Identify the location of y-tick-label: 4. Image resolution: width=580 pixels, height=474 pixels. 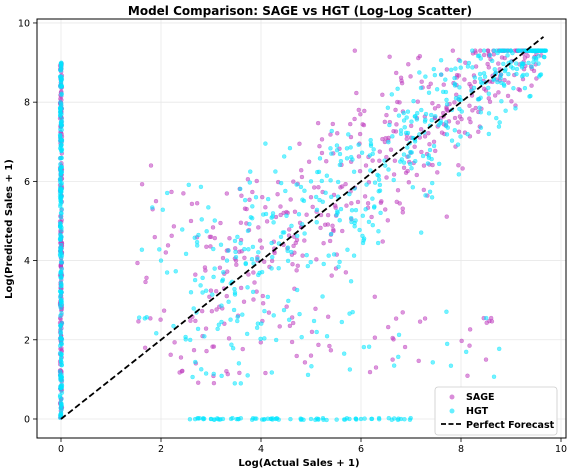
(27, 261).